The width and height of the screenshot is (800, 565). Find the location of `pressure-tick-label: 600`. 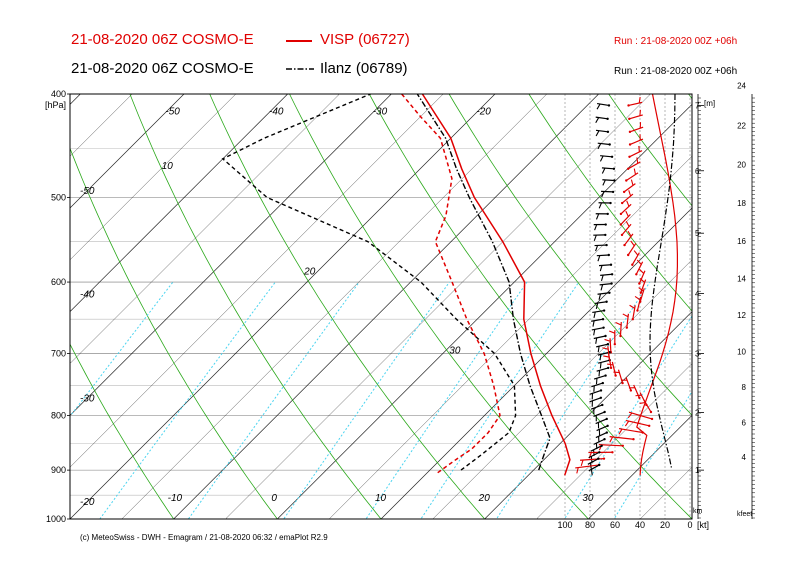

pressure-tick-label: 600 is located at coordinates (58, 282).